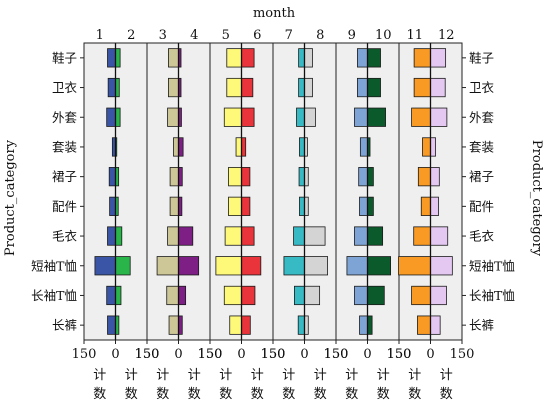  What do you see at coordinates (226, 35) in the screenshot?
I see `month-label: 5` at bounding box center [226, 35].